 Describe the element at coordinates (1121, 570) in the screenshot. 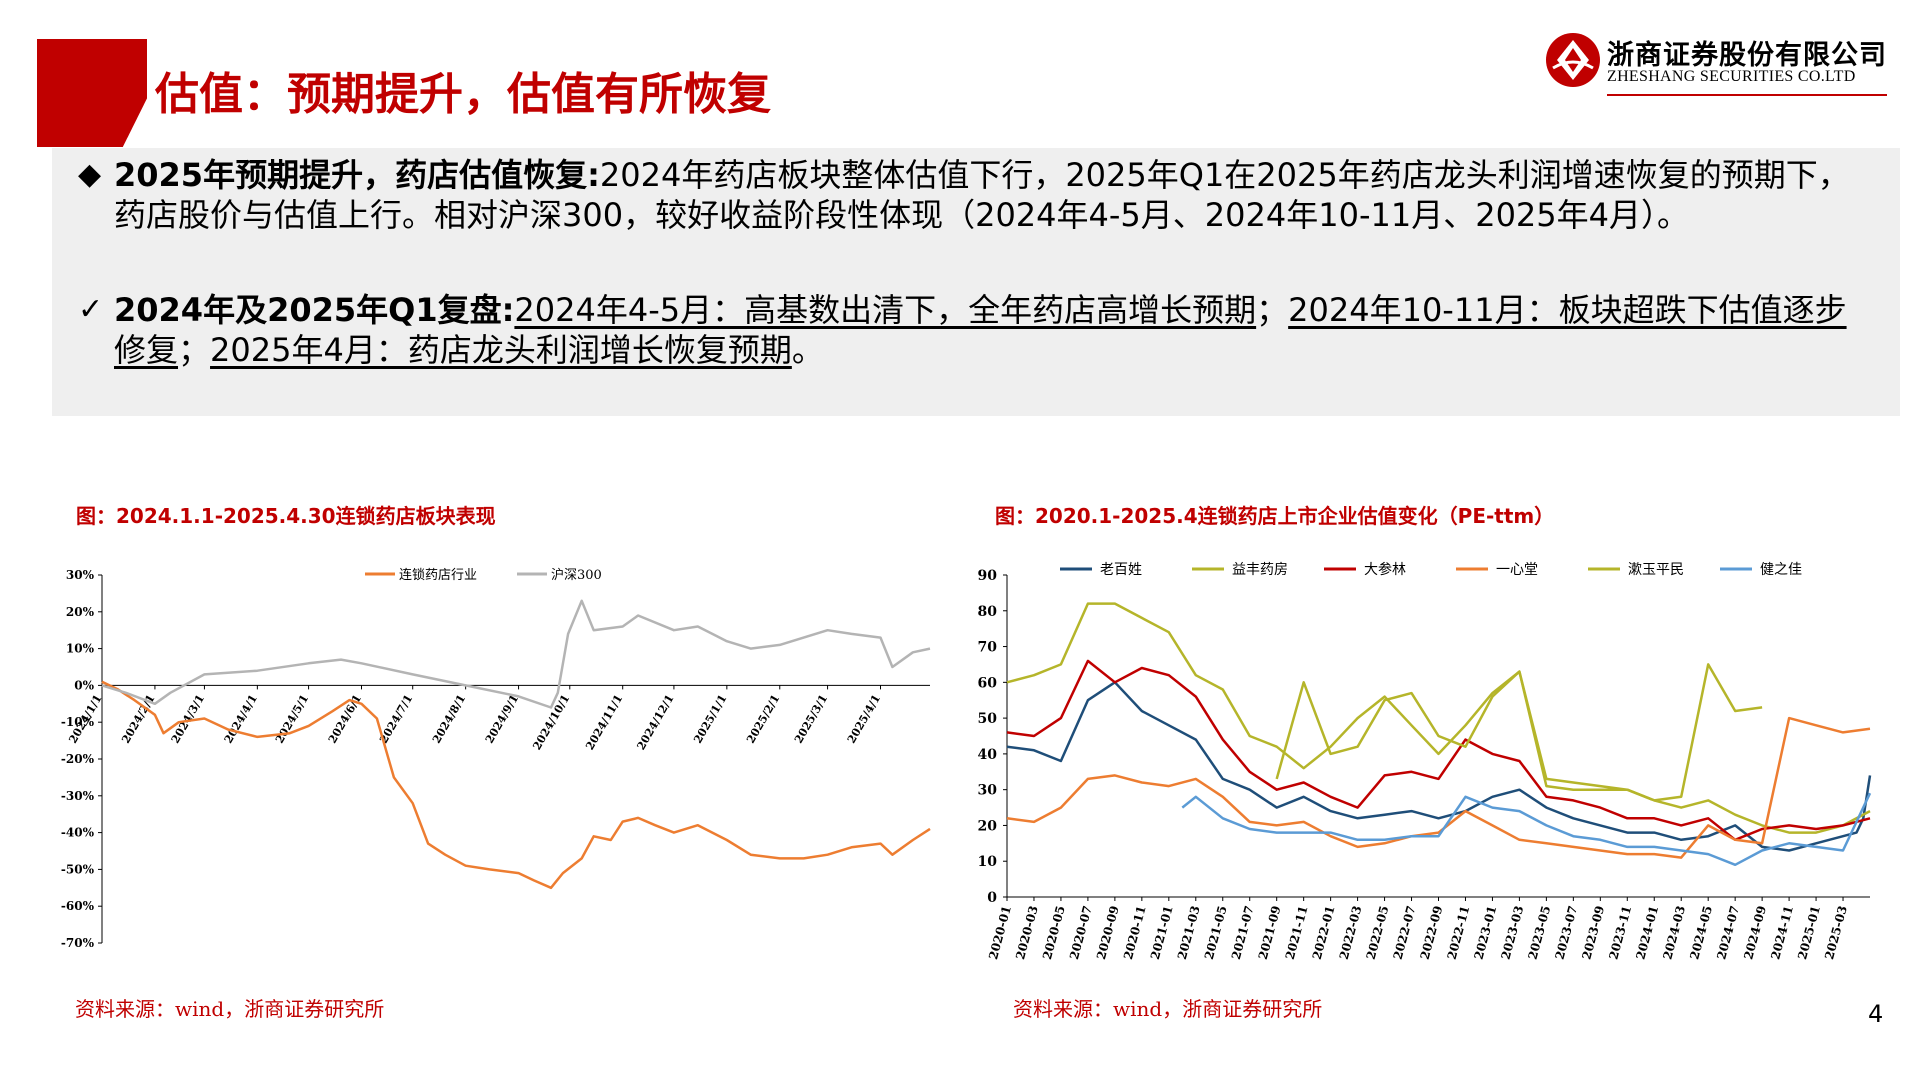

I see `chart2-legend-label: 老百姓` at that location.